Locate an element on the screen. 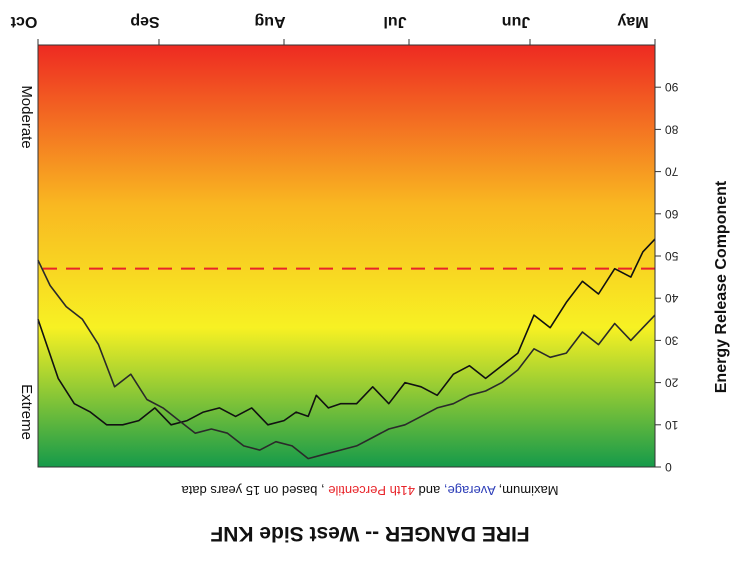 The width and height of the screenshot is (740, 562). x-tick-label: Sep is located at coordinates (145, 21).